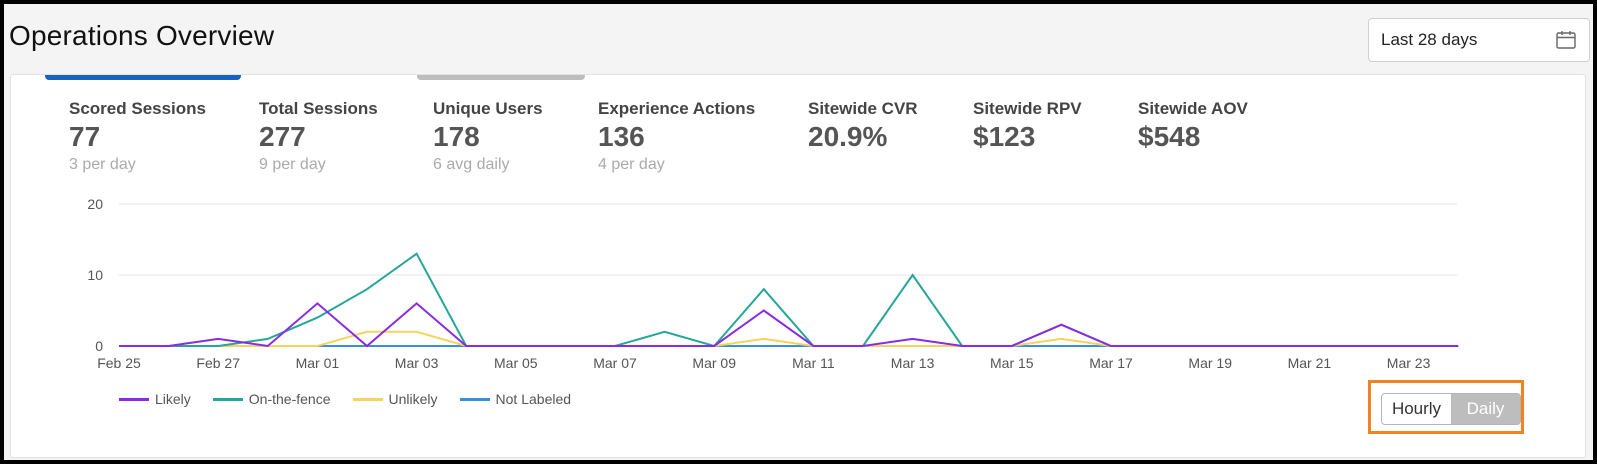 The width and height of the screenshot is (1597, 464). I want to click on y-tick-label: 0, so click(99, 346).